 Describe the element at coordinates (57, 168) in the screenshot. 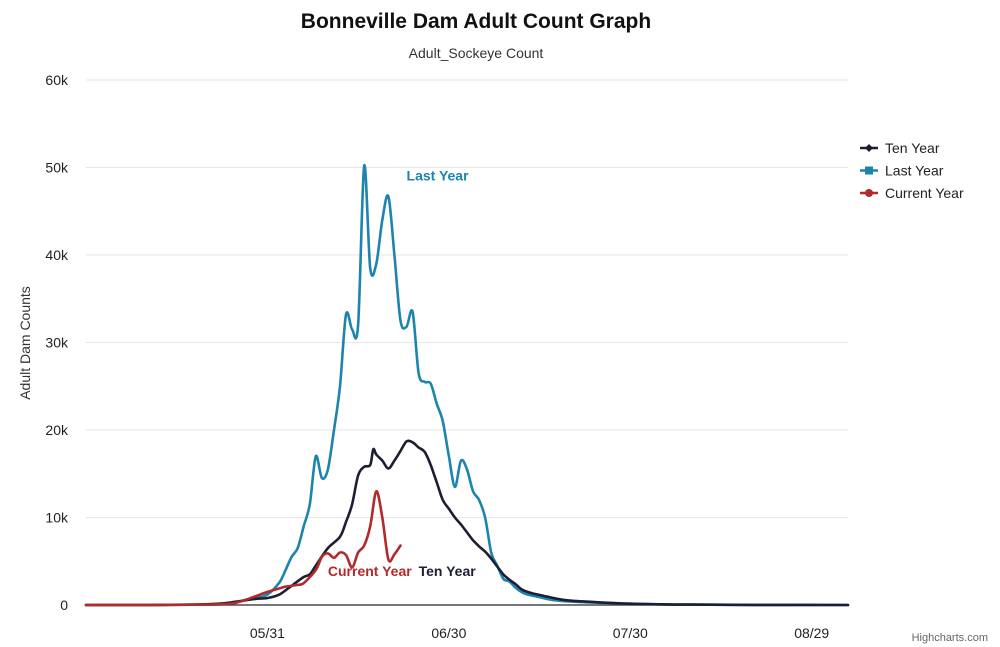

I see `y-tick-label: 50k` at that location.